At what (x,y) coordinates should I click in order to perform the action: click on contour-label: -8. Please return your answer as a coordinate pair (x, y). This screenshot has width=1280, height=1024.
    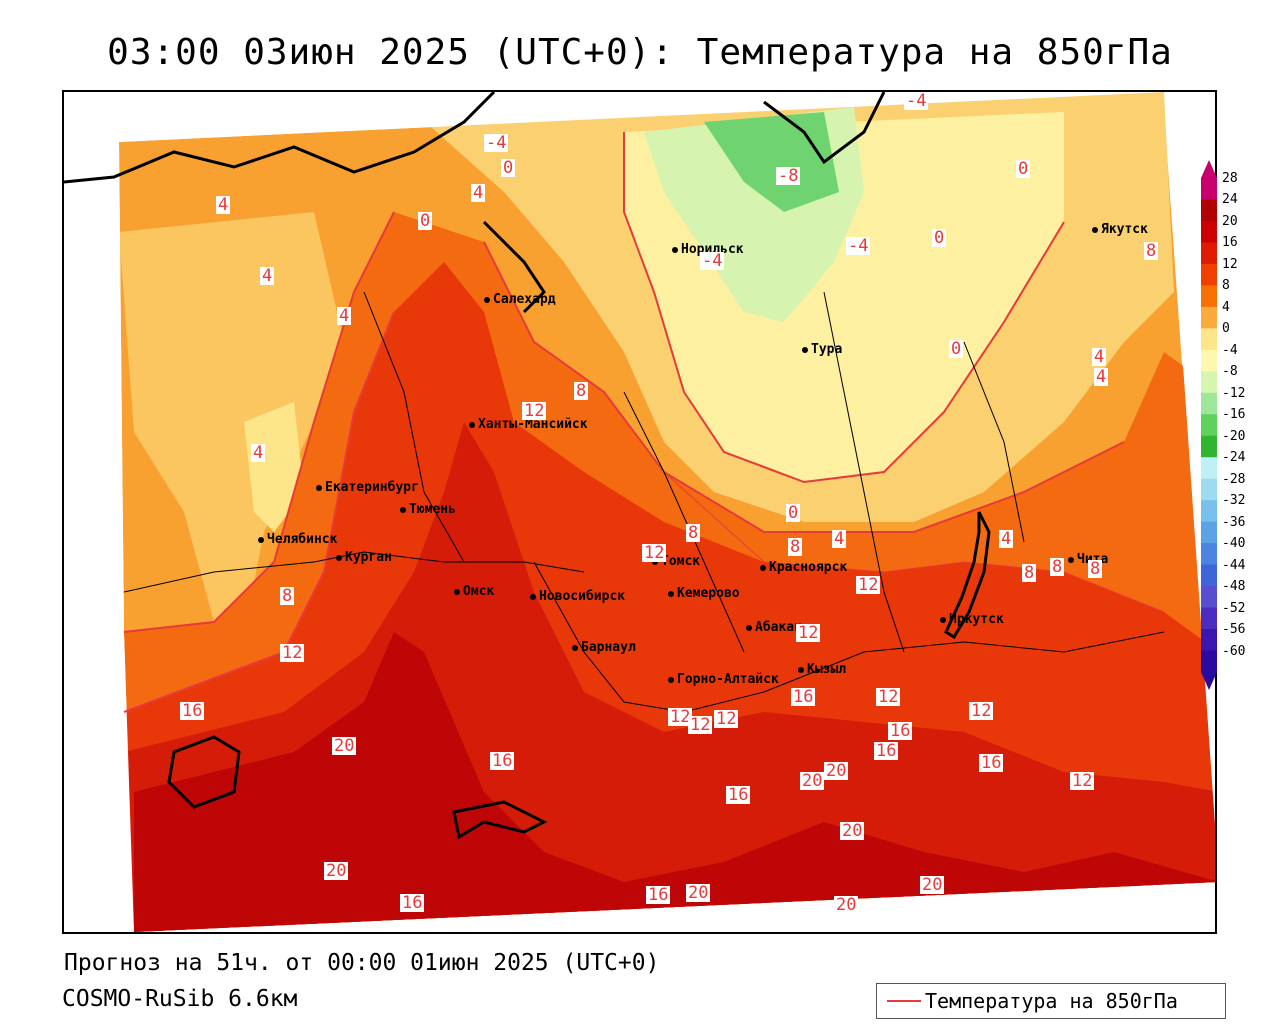
    Looking at the image, I should click on (788, 176).